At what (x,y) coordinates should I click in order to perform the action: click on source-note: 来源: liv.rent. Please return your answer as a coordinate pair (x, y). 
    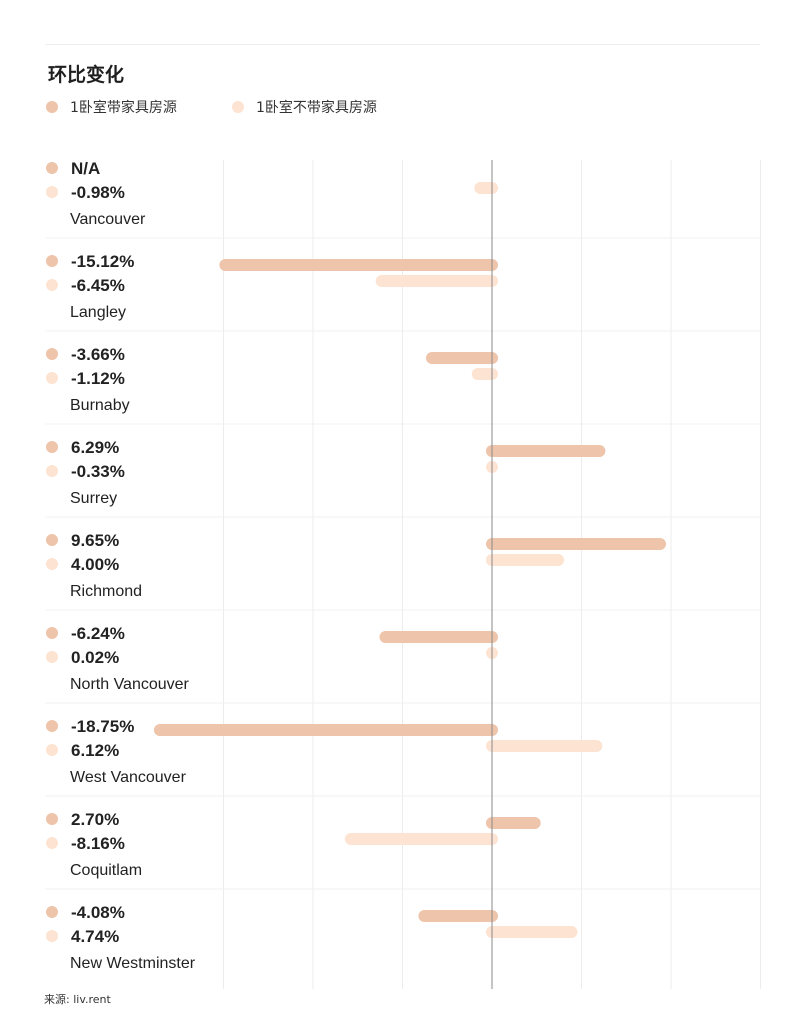
    Looking at the image, I should click on (77, 999).